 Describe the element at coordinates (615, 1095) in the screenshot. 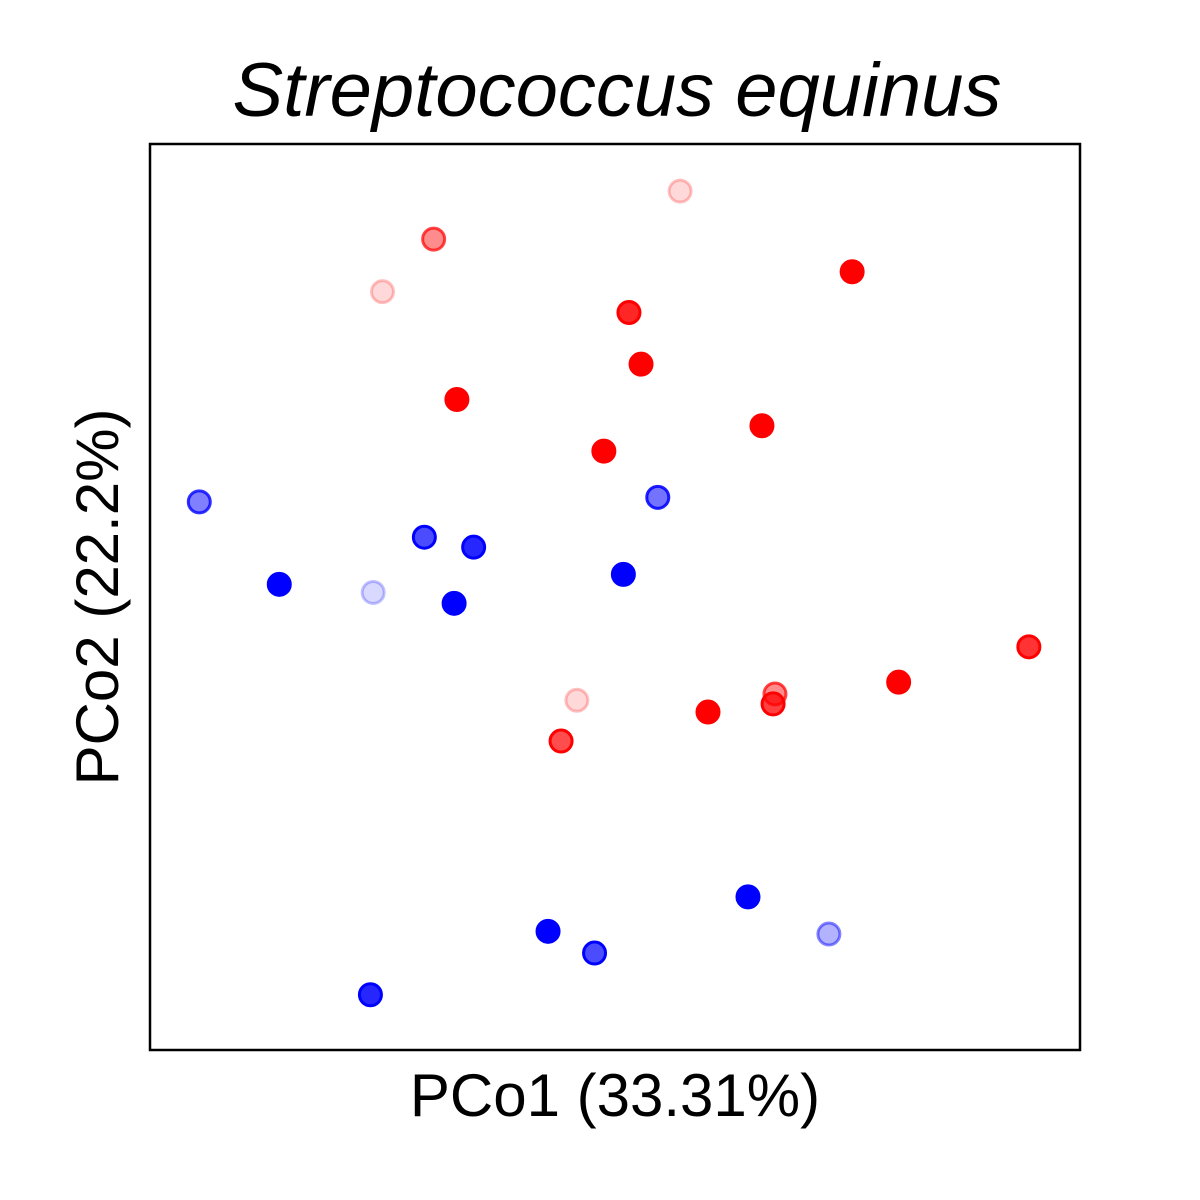

I see `x-axis-label: PCo1 (33.31%)` at that location.